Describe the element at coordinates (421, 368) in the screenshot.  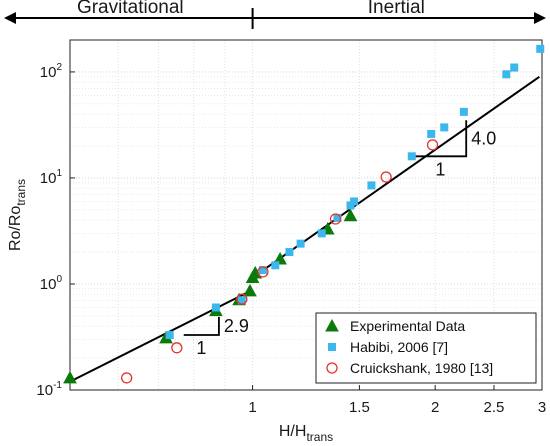
I see `legend-entry: Cruickshank, 1980 [13]` at that location.